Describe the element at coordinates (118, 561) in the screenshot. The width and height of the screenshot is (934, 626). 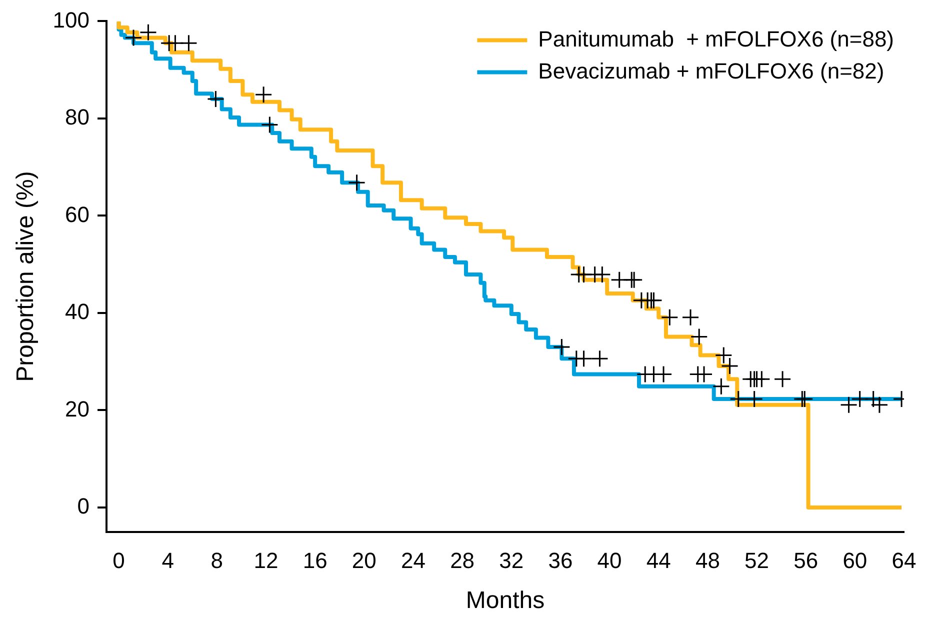
I see `x-tick-label: 0` at that location.